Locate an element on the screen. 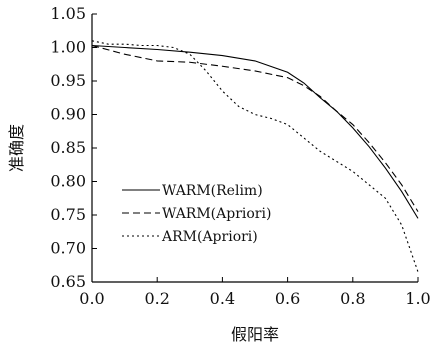  legend-label-2: WARM(Apriori) is located at coordinates (216, 214).